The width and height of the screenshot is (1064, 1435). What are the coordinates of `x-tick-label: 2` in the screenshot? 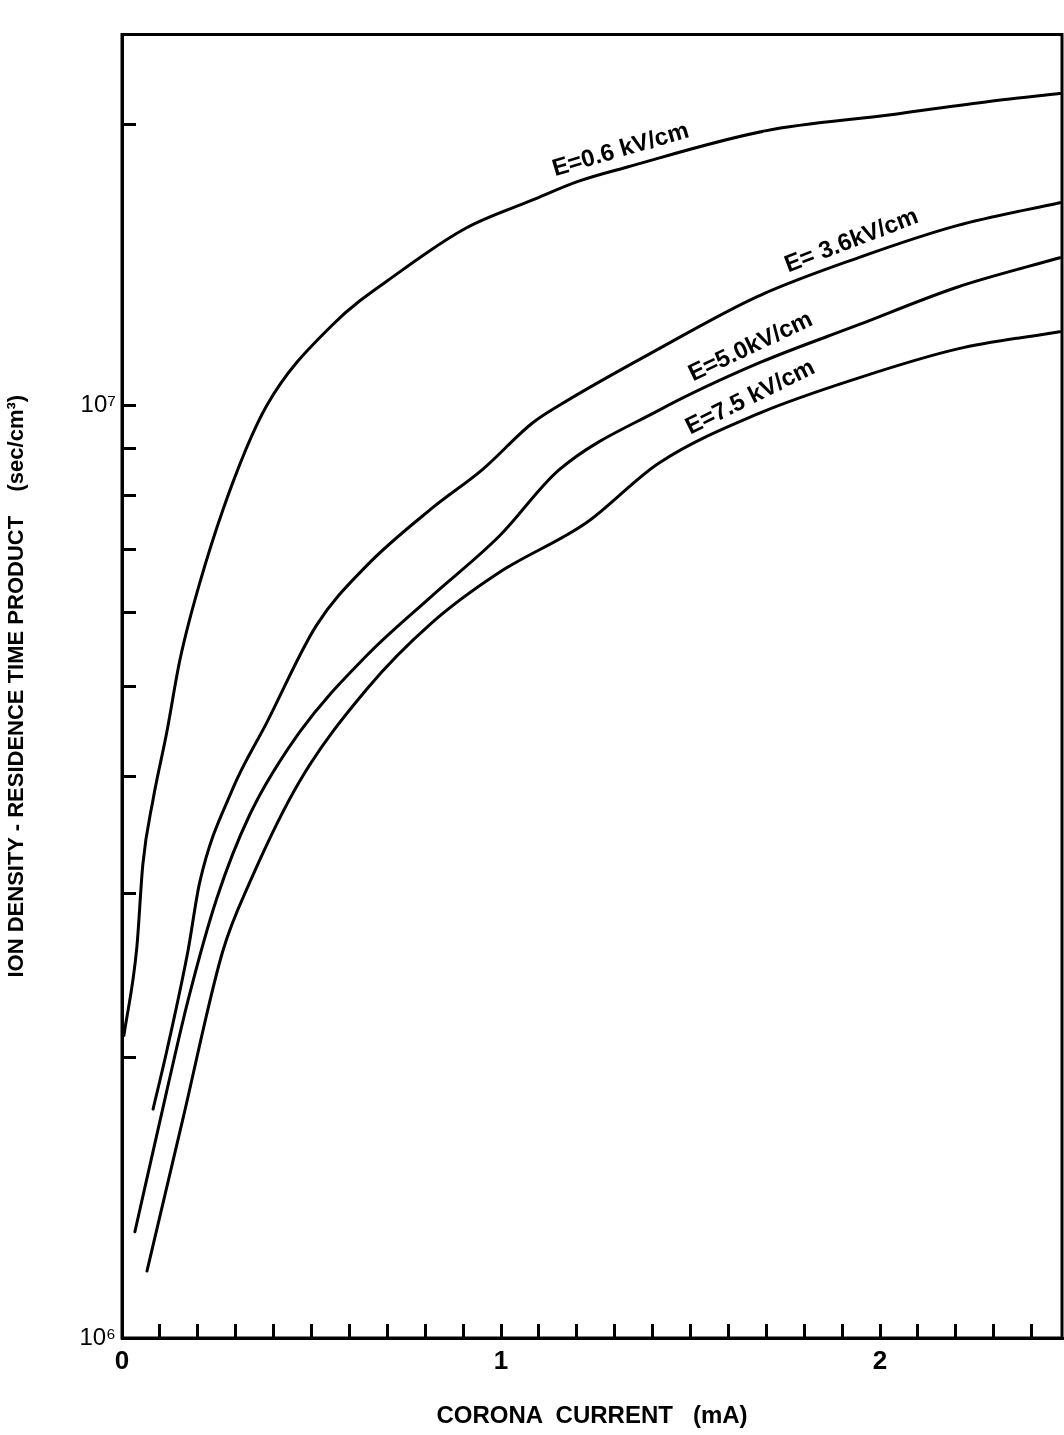 It's located at (880, 1359).